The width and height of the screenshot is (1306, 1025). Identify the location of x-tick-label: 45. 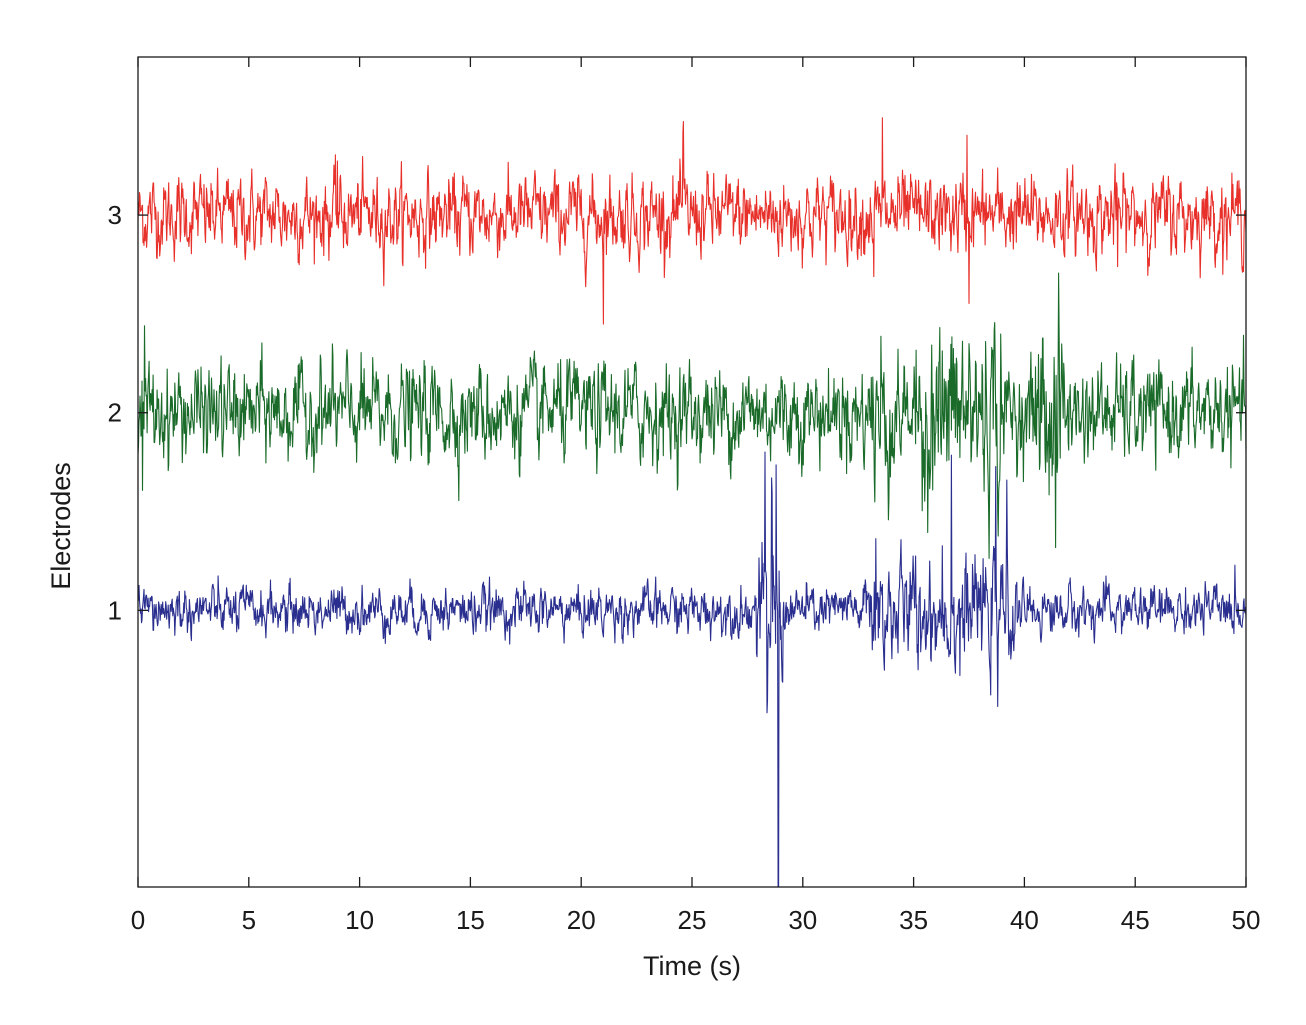
(1135, 920).